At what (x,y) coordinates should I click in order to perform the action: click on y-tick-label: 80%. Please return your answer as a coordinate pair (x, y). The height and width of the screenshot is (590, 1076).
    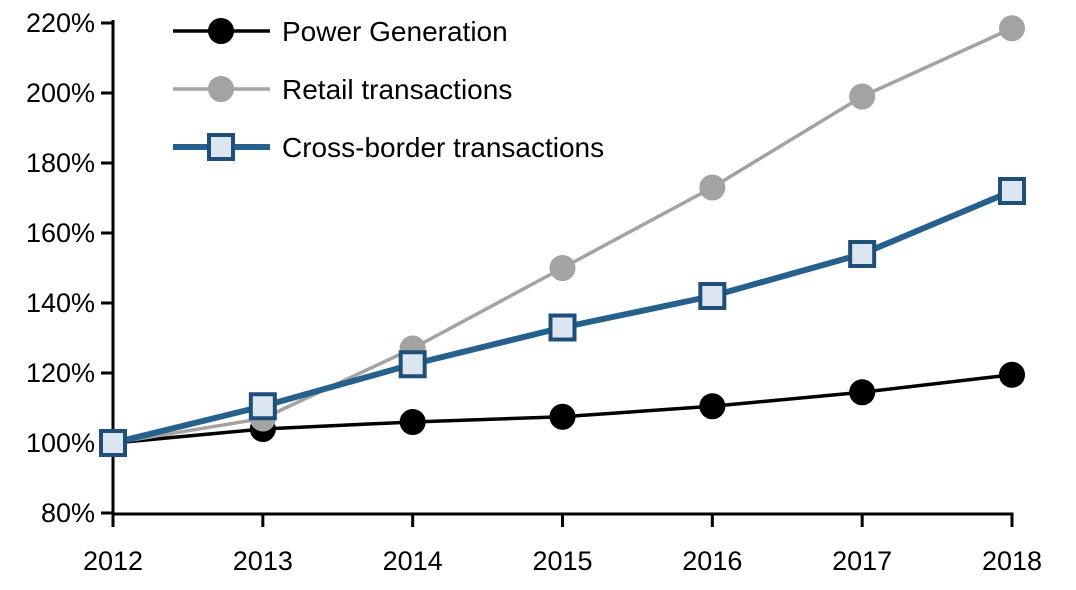
    Looking at the image, I should click on (68, 513).